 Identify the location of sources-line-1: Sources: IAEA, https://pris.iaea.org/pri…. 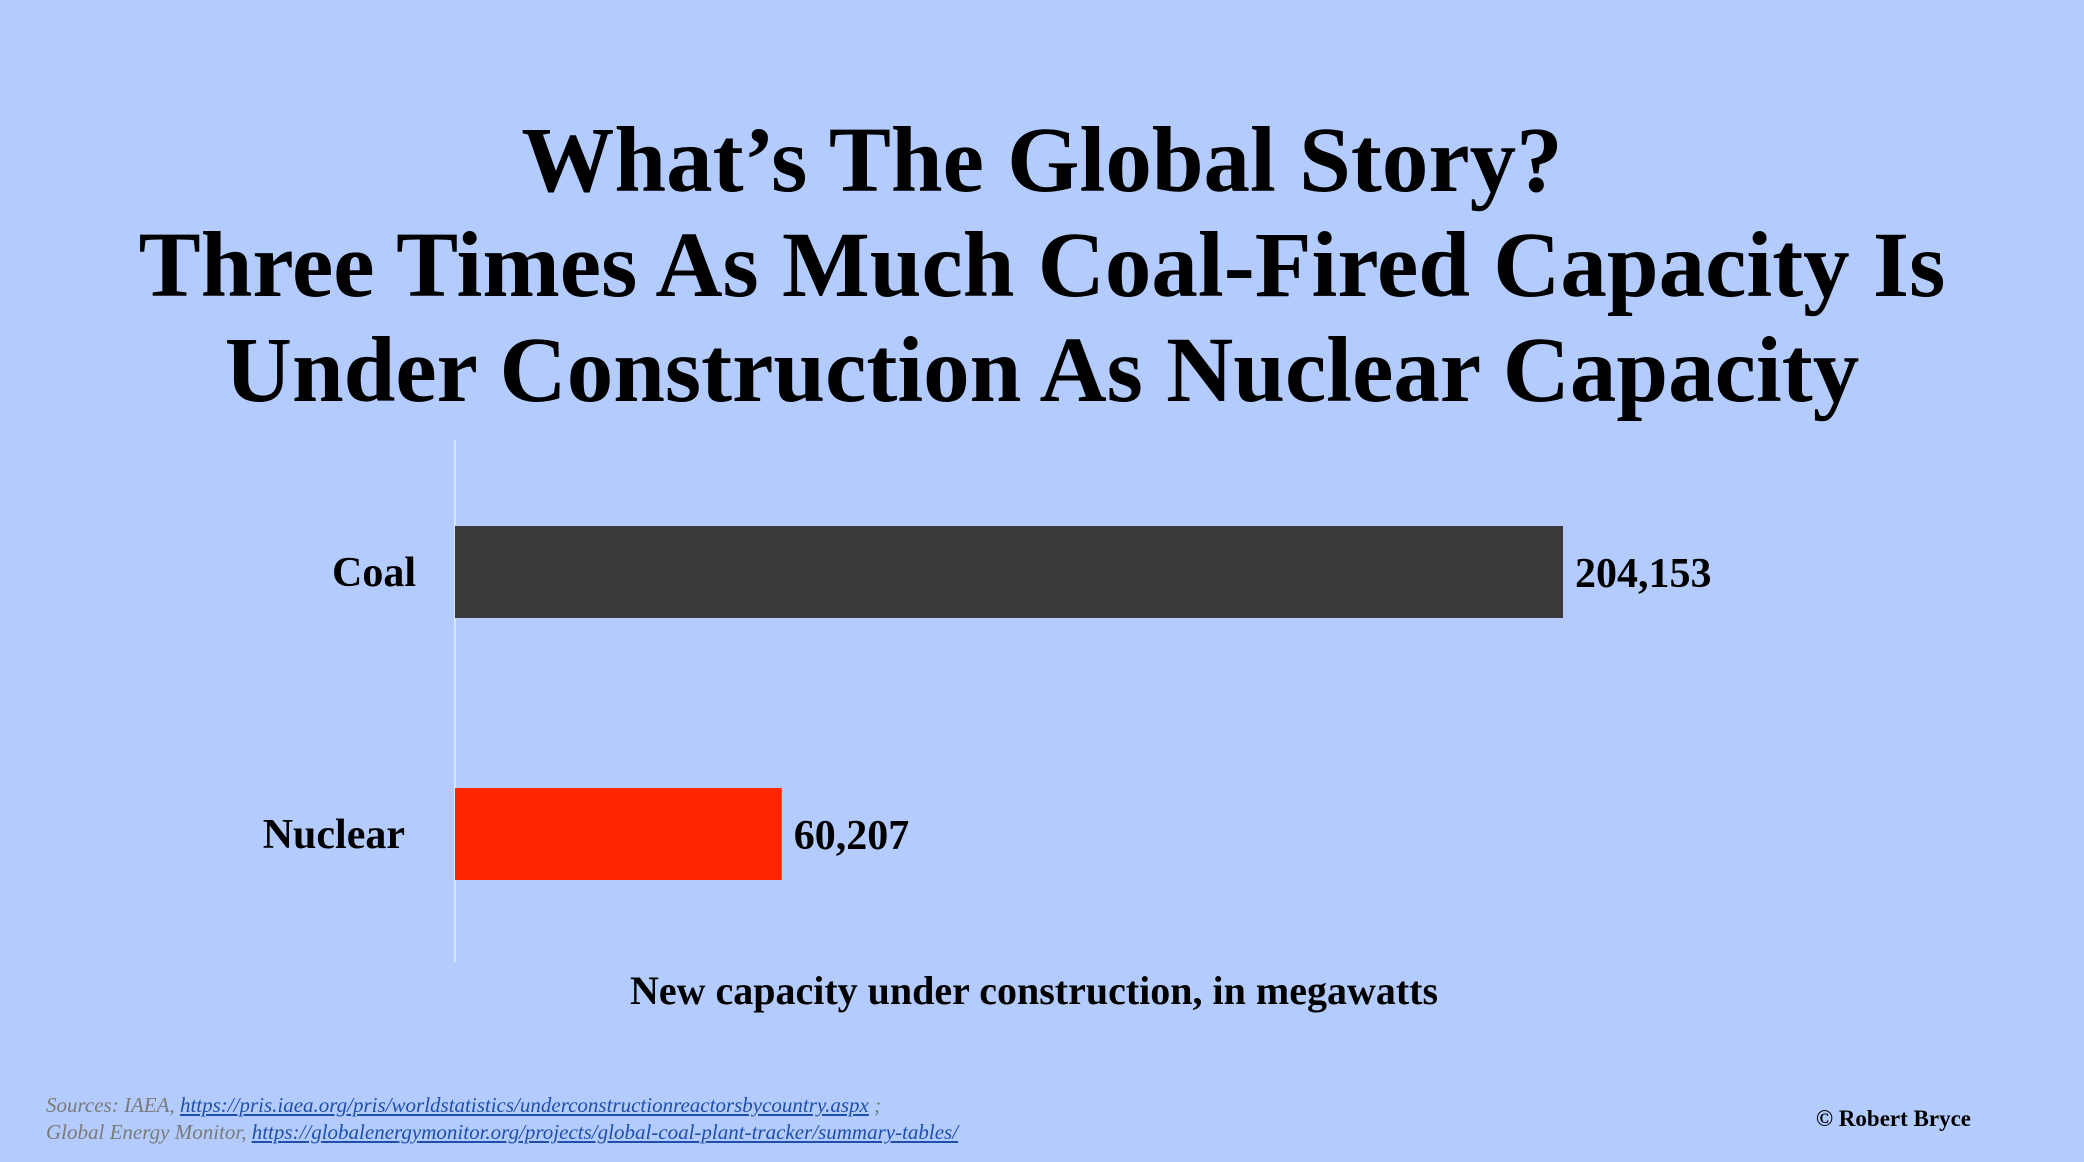
(502, 1105).